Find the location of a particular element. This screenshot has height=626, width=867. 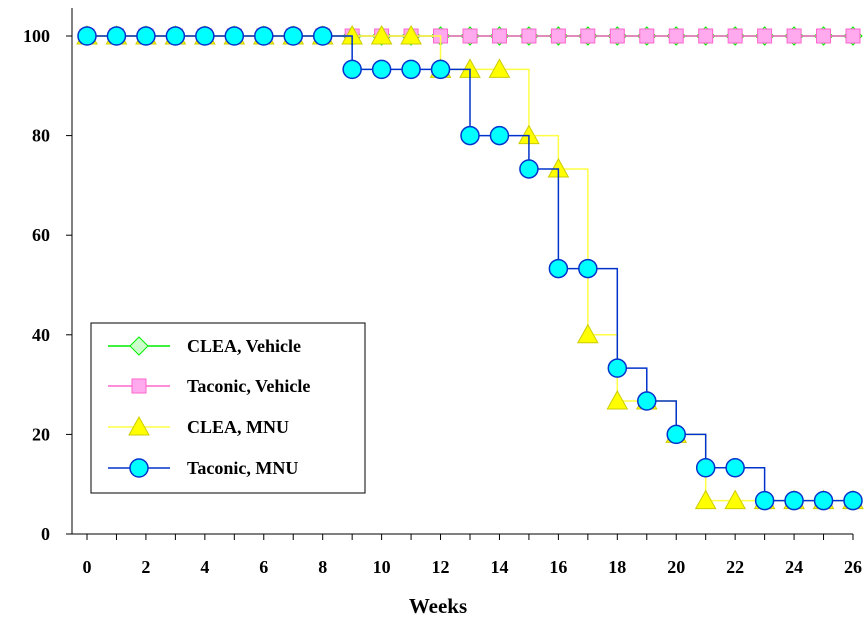

x-tick-label: 4 is located at coordinates (204, 567).